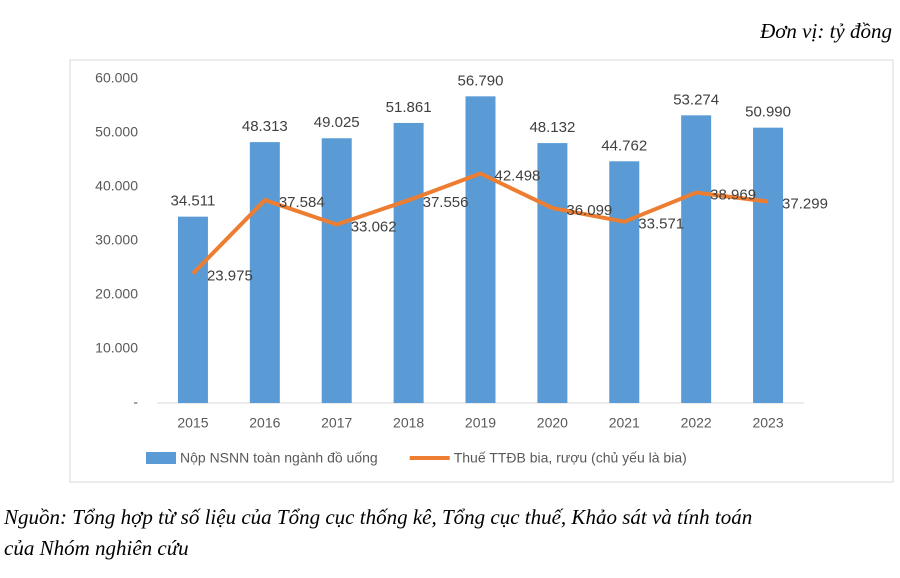 This screenshot has height=578, width=900. Describe the element at coordinates (192, 423) in the screenshot. I see `x-tick-label: 2015` at that location.